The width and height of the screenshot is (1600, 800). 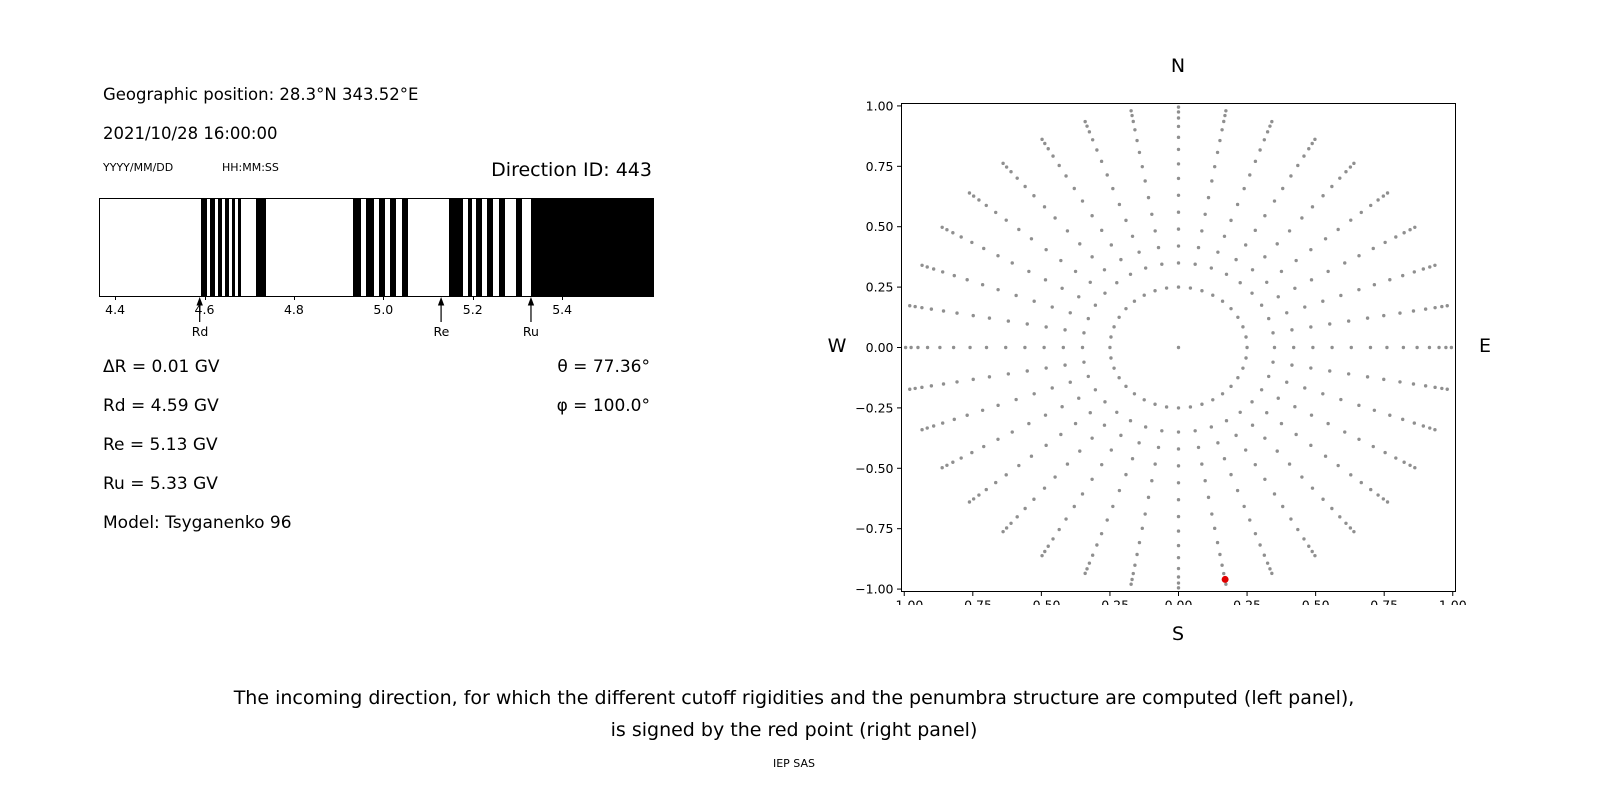 I want to click on direction-id-title: Direction ID: 443, so click(x=571, y=170).